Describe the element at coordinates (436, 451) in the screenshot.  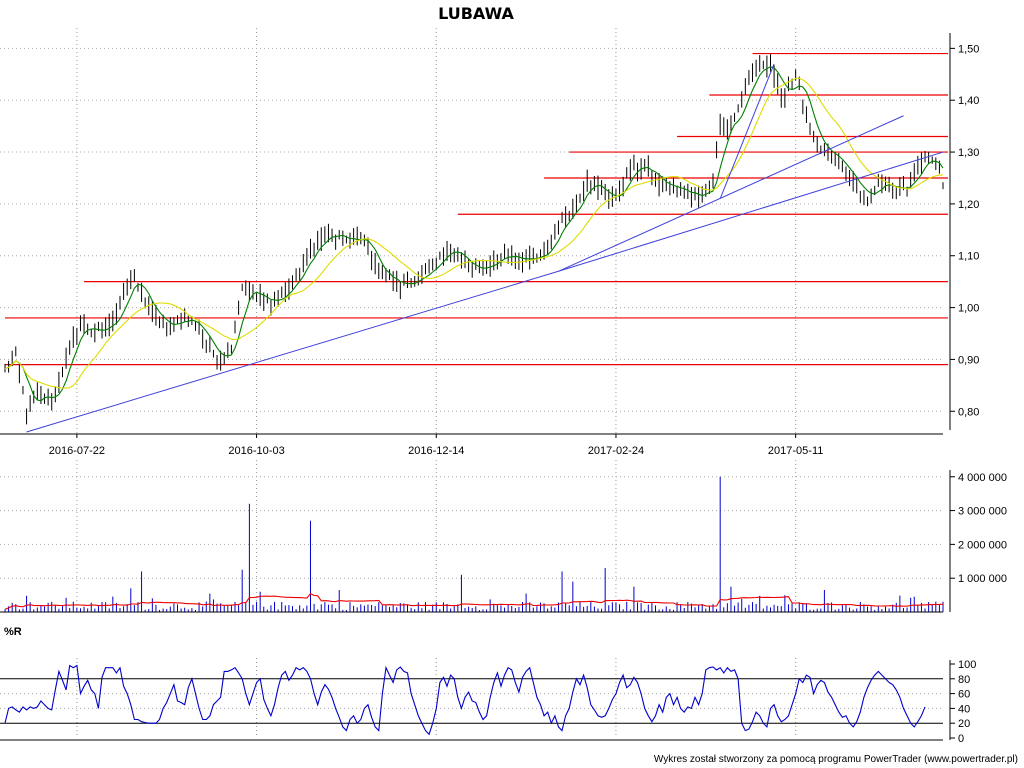
I see `date-tick-label: 2016-12-14` at that location.